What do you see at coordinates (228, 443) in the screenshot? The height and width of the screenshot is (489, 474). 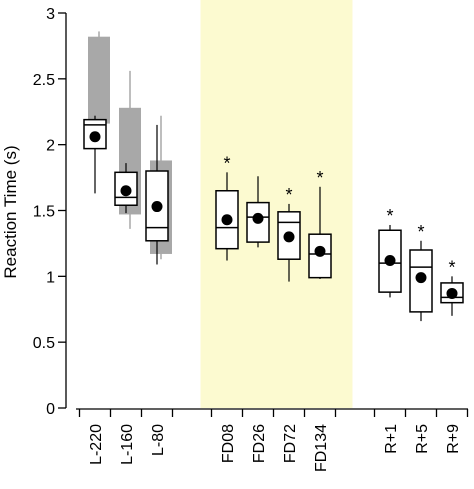 I see `x-tick-label-FD08: FD08` at bounding box center [228, 443].